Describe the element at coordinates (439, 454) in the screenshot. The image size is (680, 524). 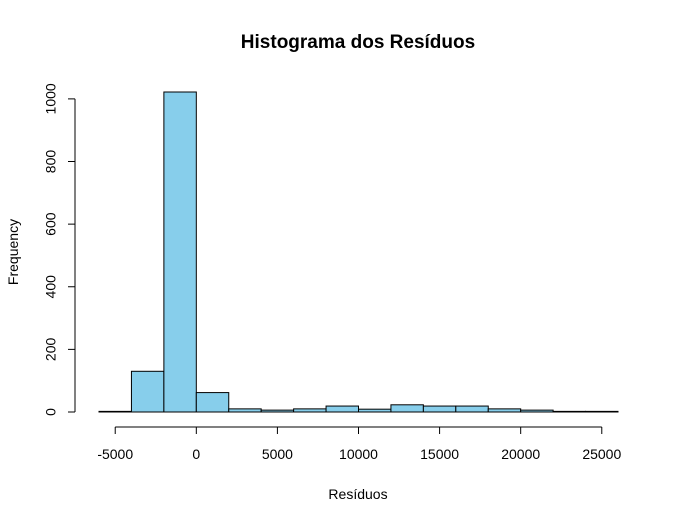
I see `x-tick-label: 15000` at that location.